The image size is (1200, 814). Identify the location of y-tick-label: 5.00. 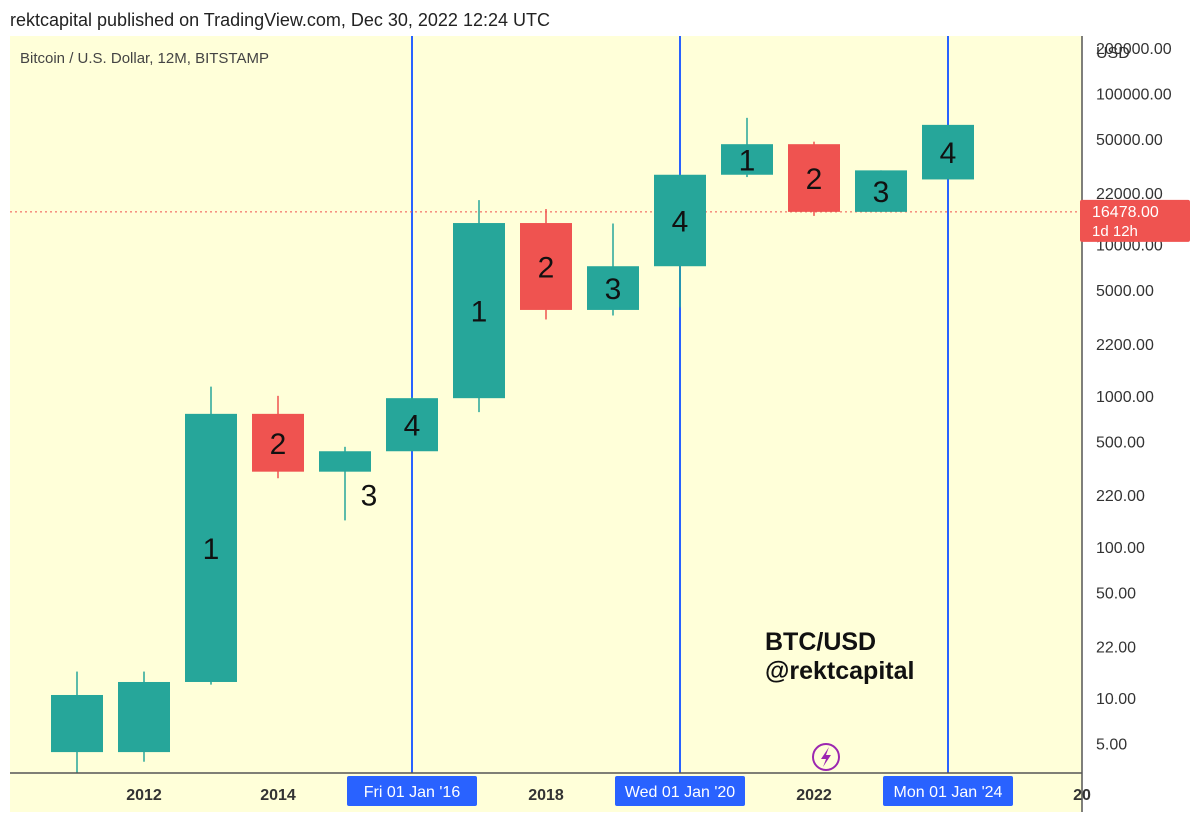
(1111, 745).